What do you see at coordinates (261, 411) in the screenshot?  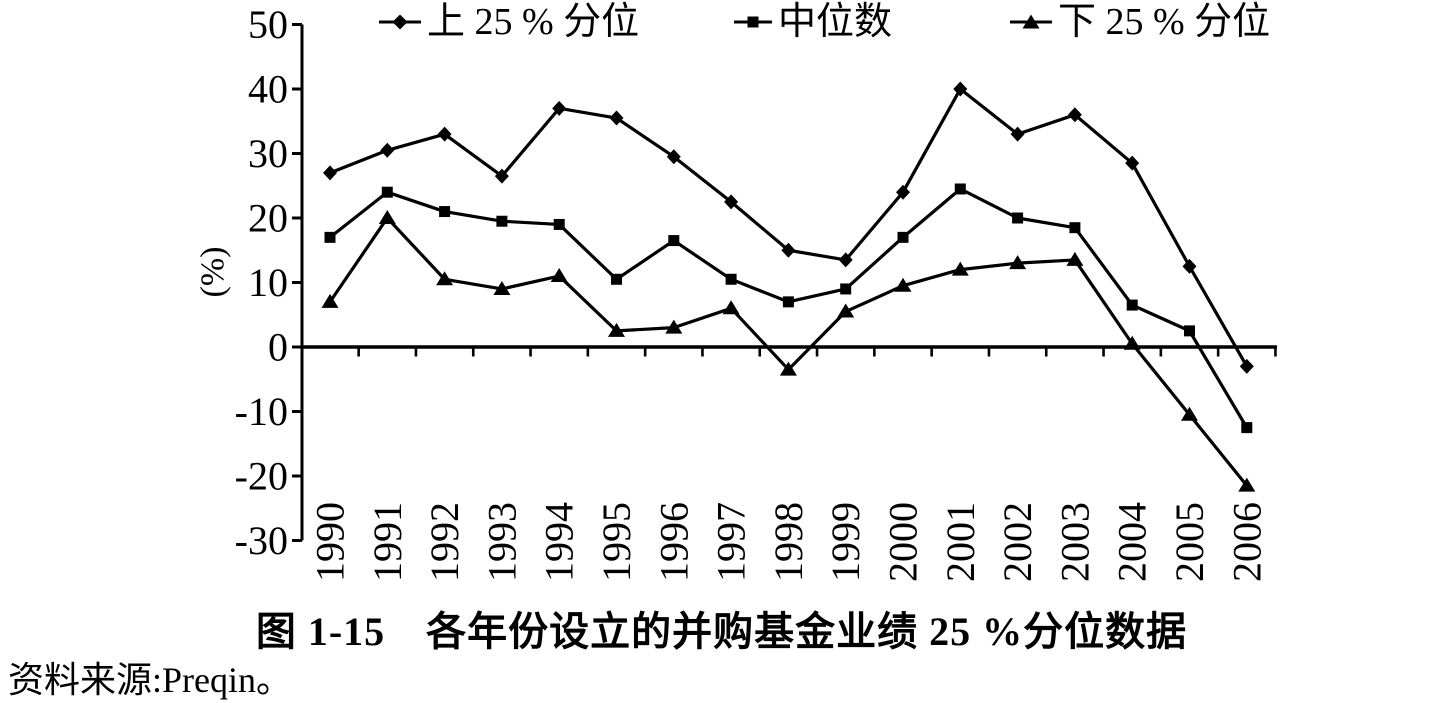 I see `y-tick-label: -10` at bounding box center [261, 411].